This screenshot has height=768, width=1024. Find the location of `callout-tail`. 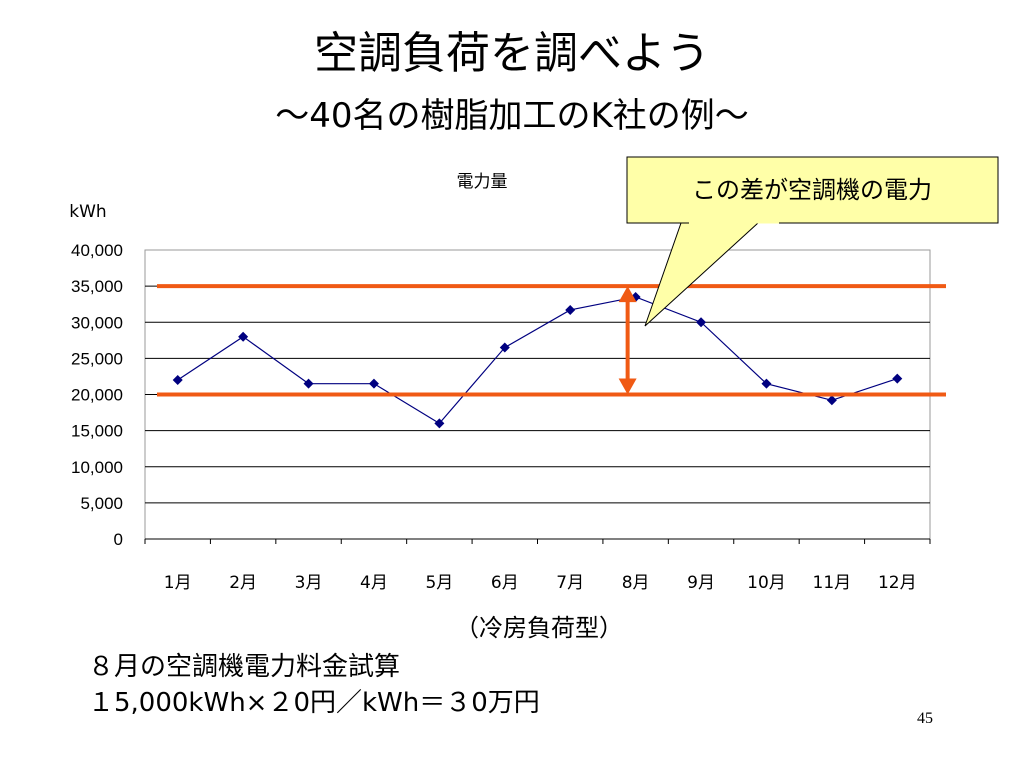

callout-tail is located at coordinates (712, 264).